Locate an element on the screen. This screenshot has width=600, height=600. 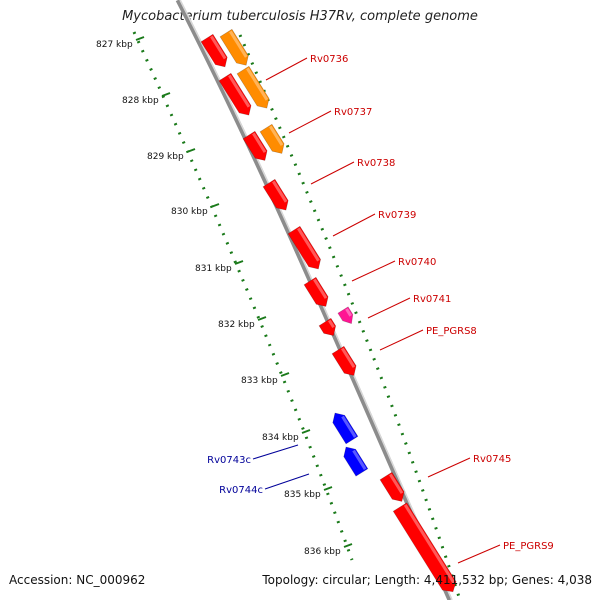
scale-tick-label: 831 kbp is located at coordinates (213, 269).